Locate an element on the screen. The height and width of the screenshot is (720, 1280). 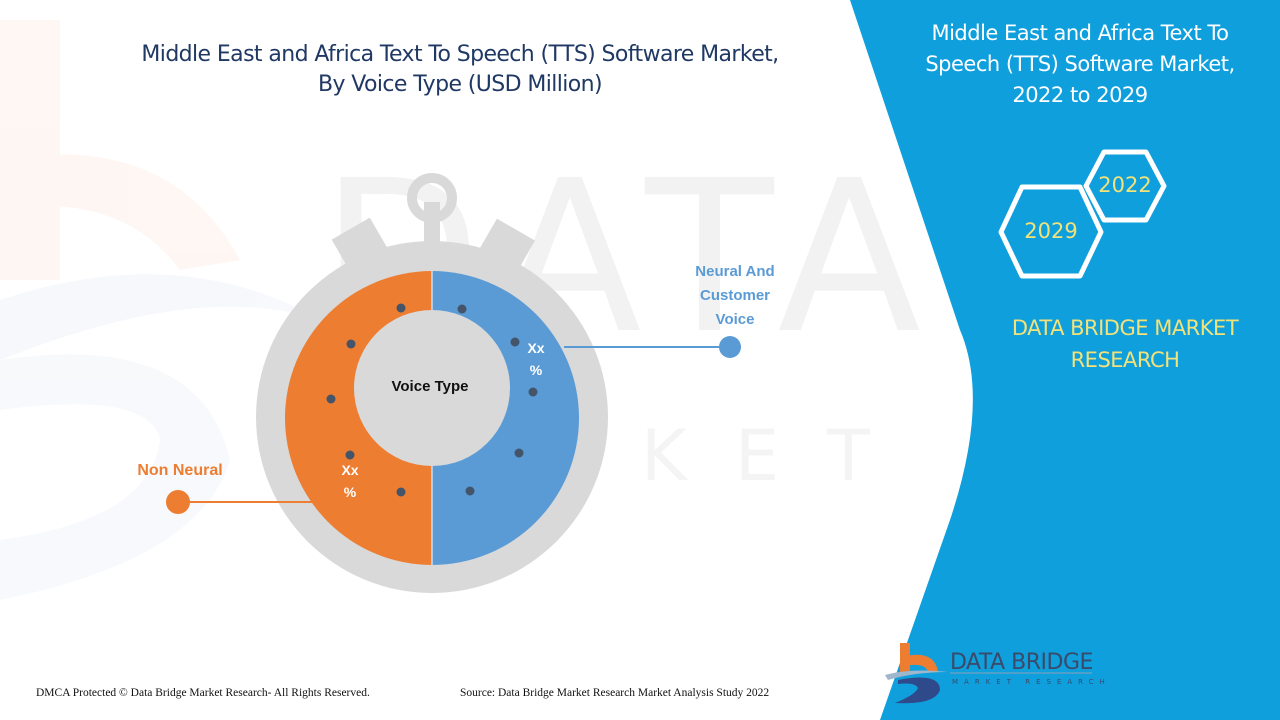
brand-text: DATA BRIDGE MARKET RESEARCH is located at coordinates (1125, 344).